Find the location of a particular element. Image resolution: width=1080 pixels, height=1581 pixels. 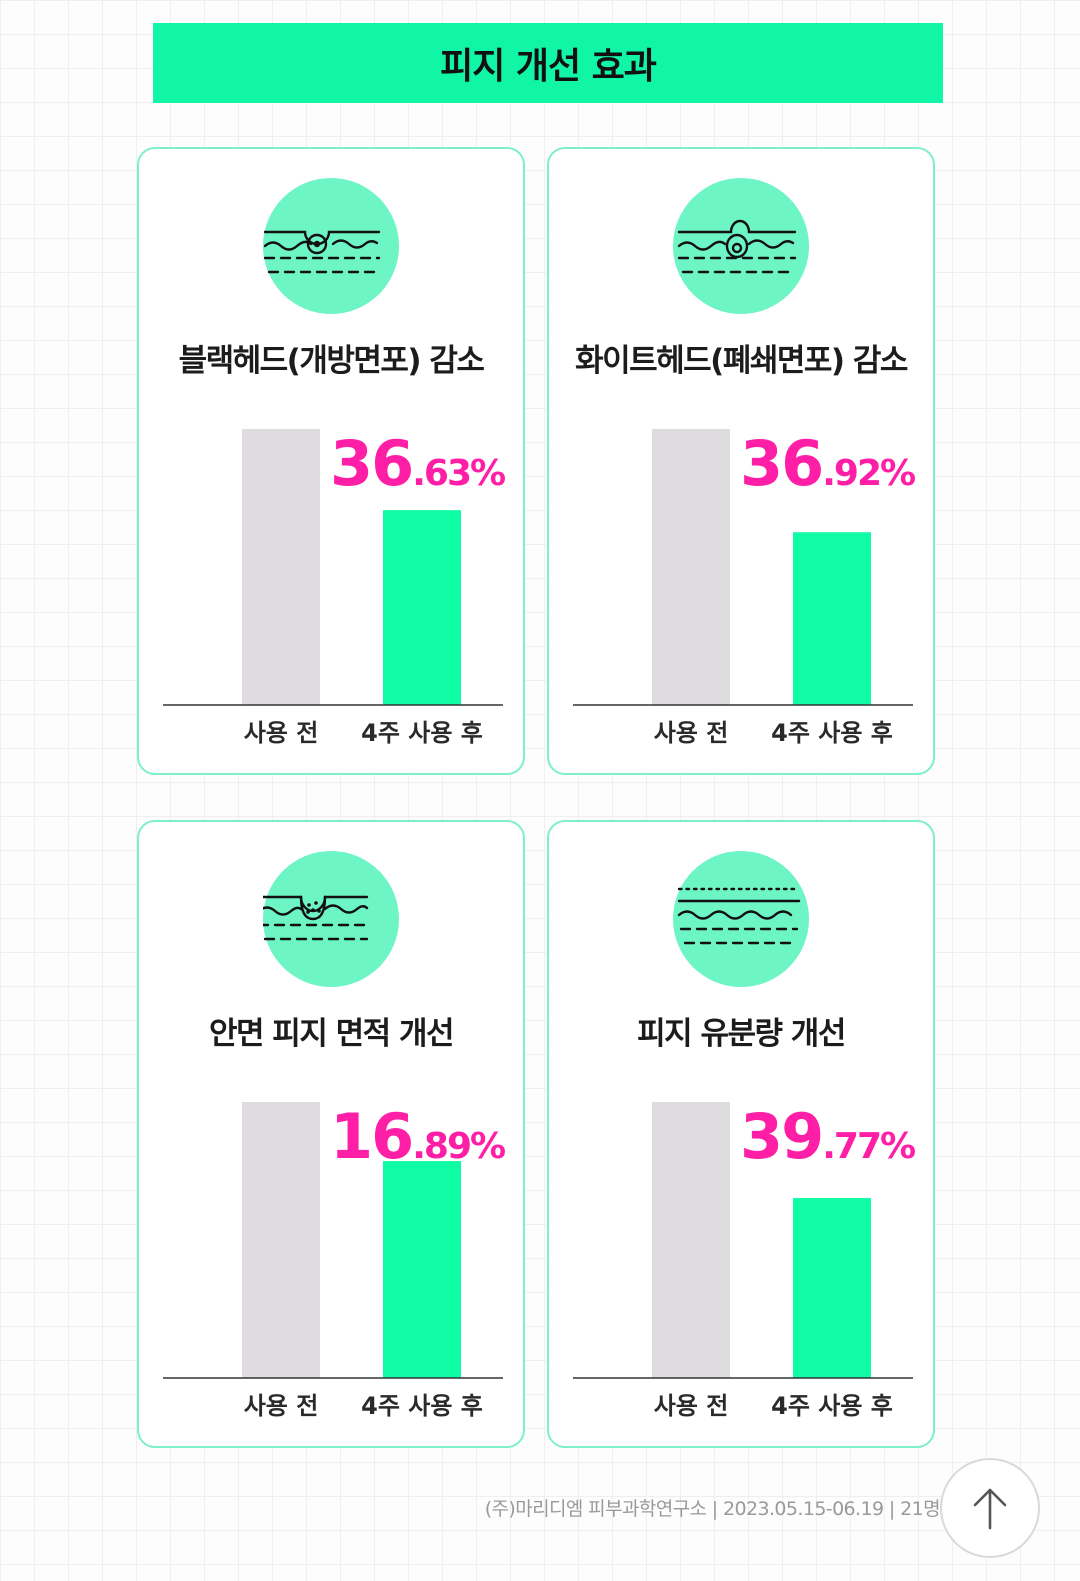

scroll-to-top-button is located at coordinates (990, 1508).